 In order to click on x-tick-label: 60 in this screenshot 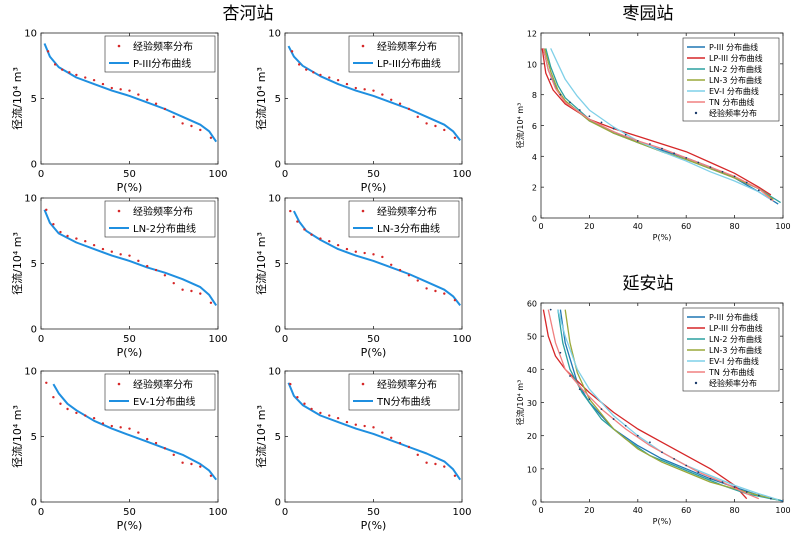, I will do `click(686, 226)`.